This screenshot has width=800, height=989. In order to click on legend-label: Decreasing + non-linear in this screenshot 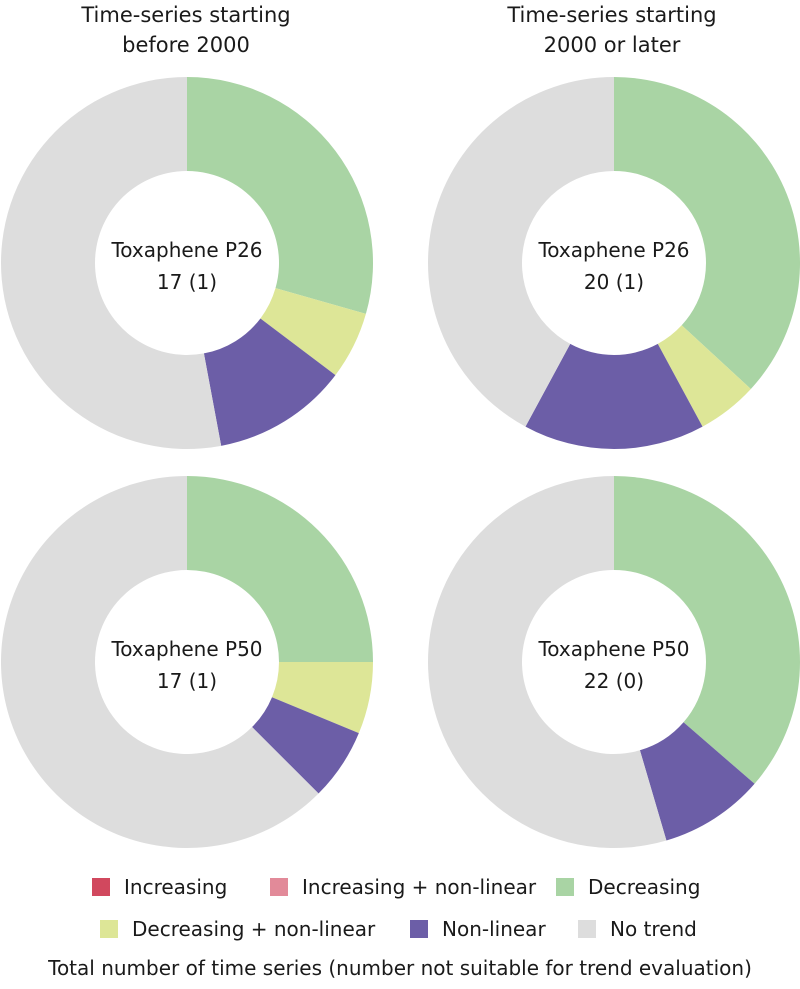, I will do `click(254, 929)`.